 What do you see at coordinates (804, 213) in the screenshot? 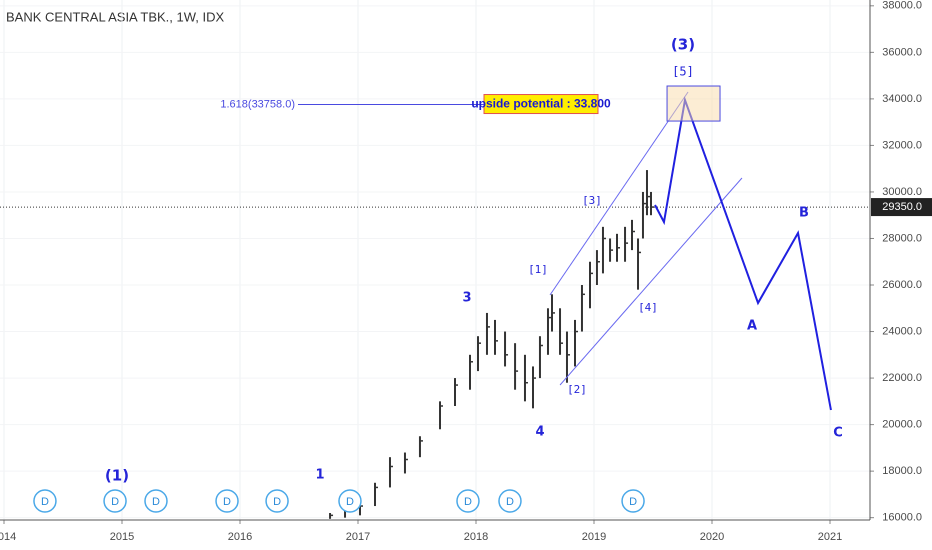
I see `wave-label: B` at bounding box center [804, 213].